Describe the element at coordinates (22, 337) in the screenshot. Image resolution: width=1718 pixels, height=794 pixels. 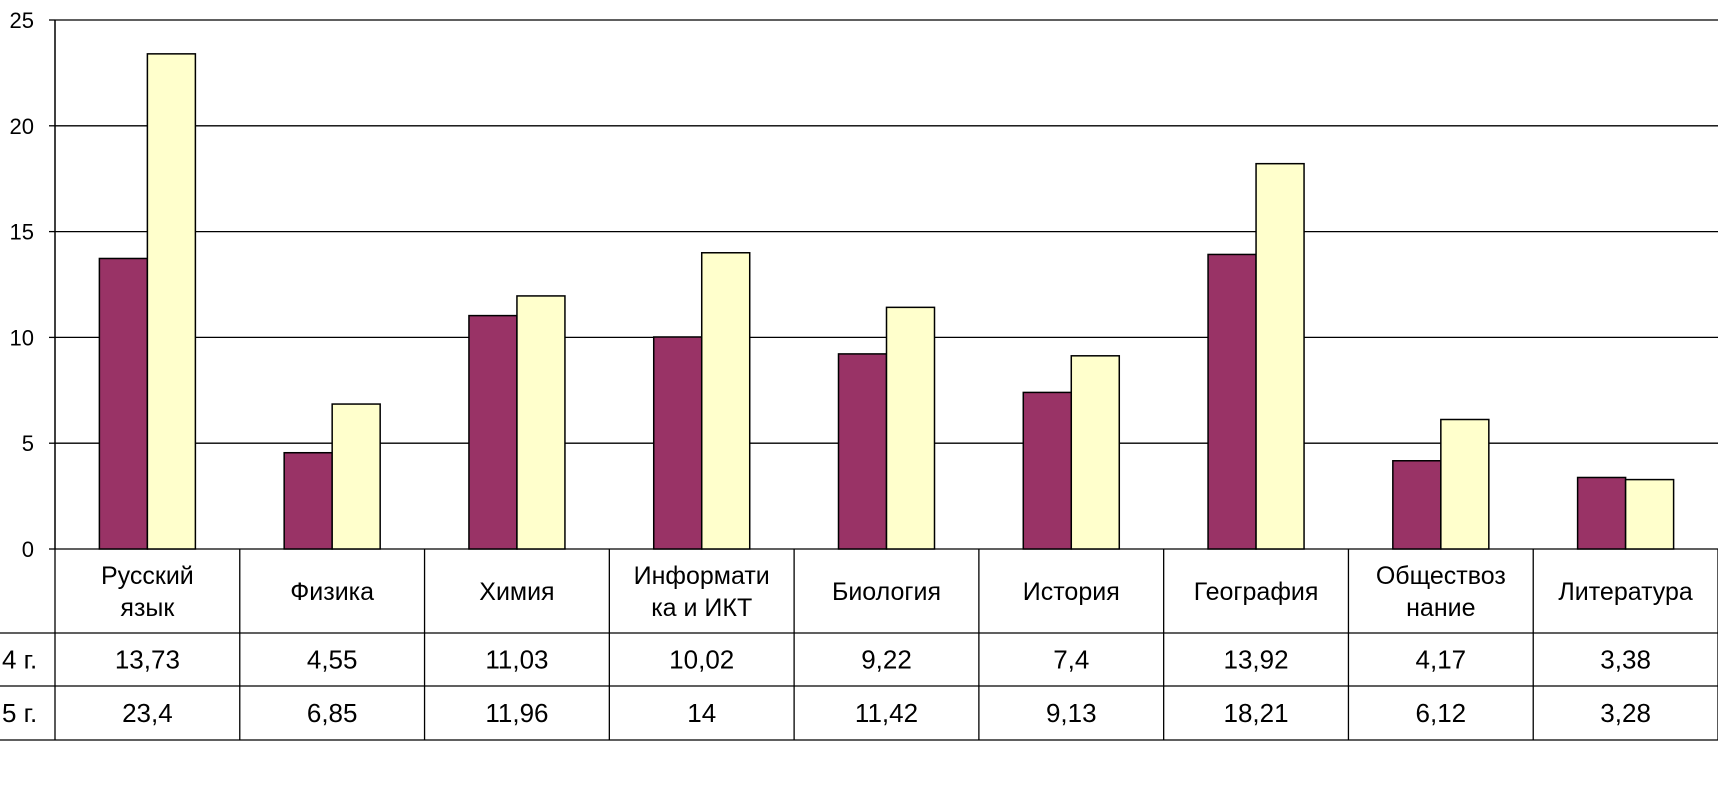
I see `y-tick-label: 10` at that location.